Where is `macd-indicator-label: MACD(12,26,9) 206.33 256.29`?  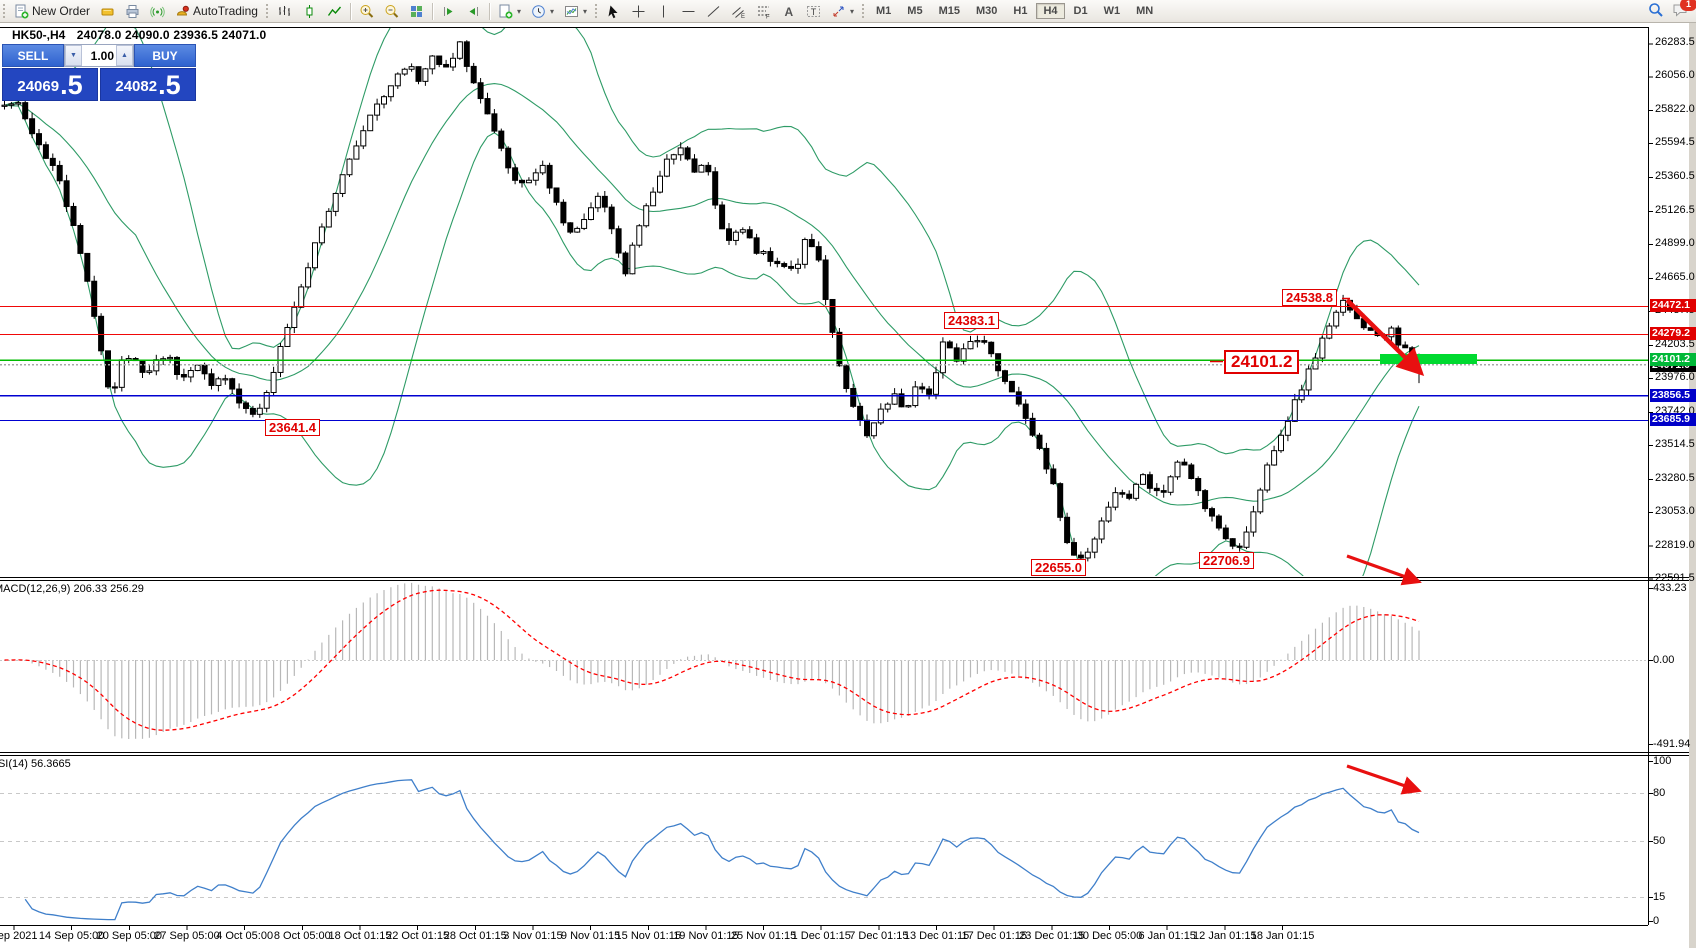
macd-indicator-label: MACD(12,26,9) 206.33 256.29 is located at coordinates (72, 589).